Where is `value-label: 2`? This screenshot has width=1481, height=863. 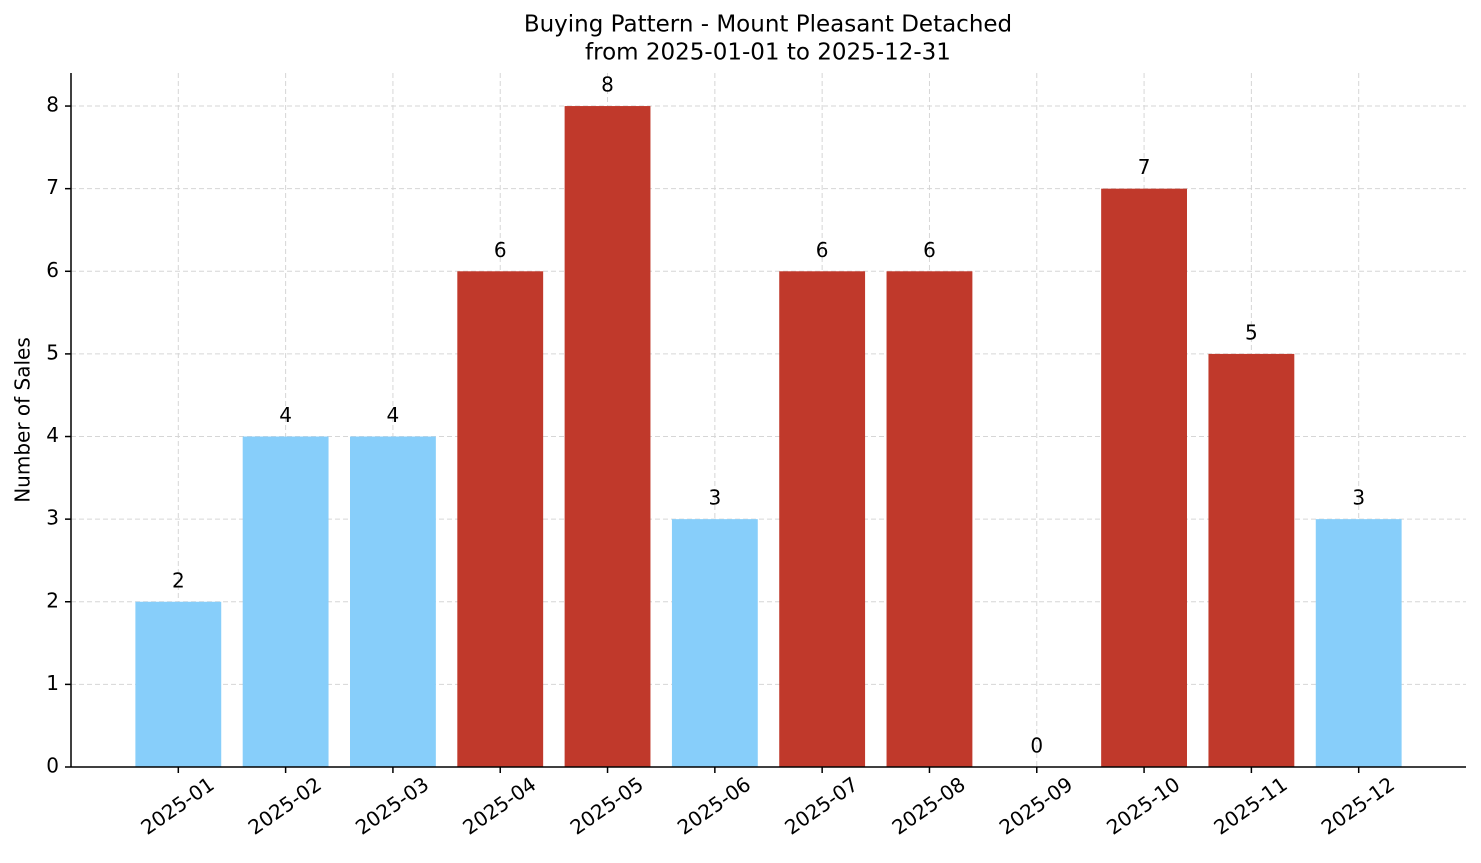
value-label: 2 is located at coordinates (178, 580).